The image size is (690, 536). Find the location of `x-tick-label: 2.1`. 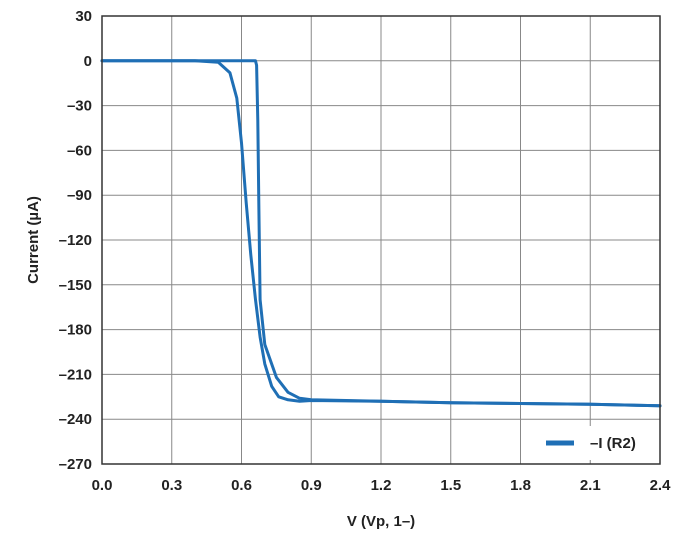

x-tick-label: 2.1 is located at coordinates (590, 485).